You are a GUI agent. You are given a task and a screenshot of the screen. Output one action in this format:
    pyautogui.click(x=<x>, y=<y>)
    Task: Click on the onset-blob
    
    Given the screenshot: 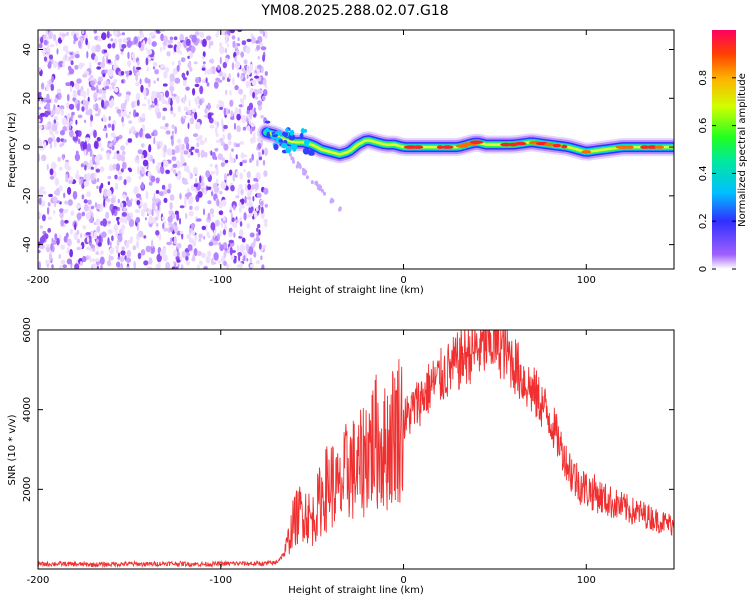 What is the action you would take?
    pyautogui.click(x=292, y=138)
    